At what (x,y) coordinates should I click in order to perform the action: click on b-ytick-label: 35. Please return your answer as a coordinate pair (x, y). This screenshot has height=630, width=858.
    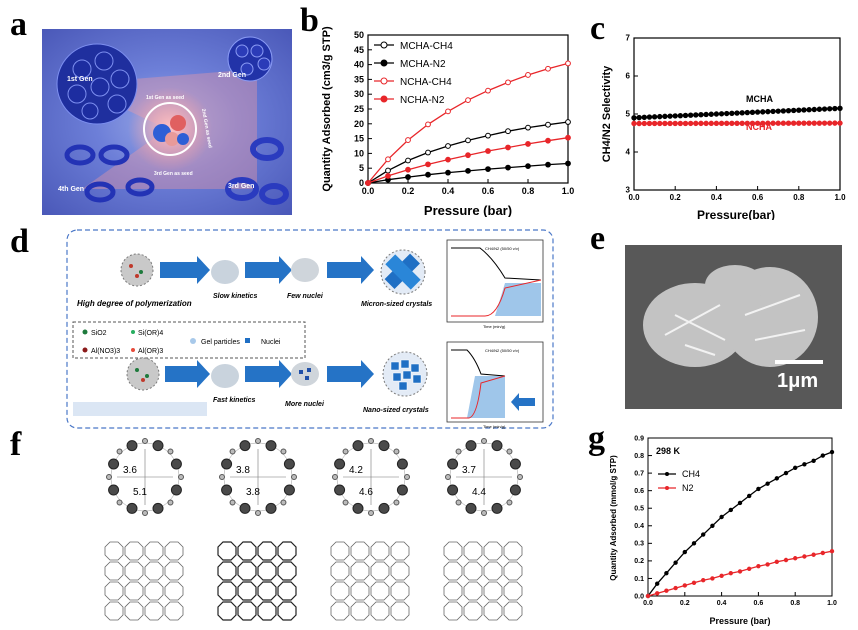
    Looking at the image, I should click on (359, 79).